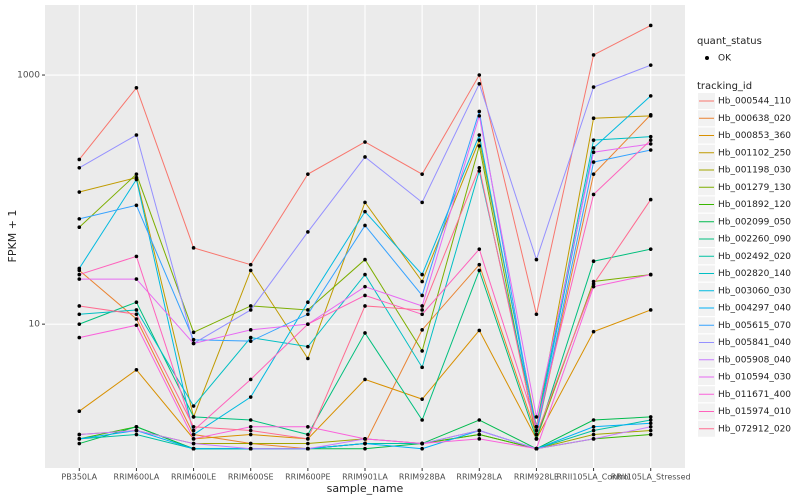 This screenshot has height=500, width=800. What do you see at coordinates (754, 343) in the screenshot?
I see `legend-label: Hb_005841_040` at bounding box center [754, 343].